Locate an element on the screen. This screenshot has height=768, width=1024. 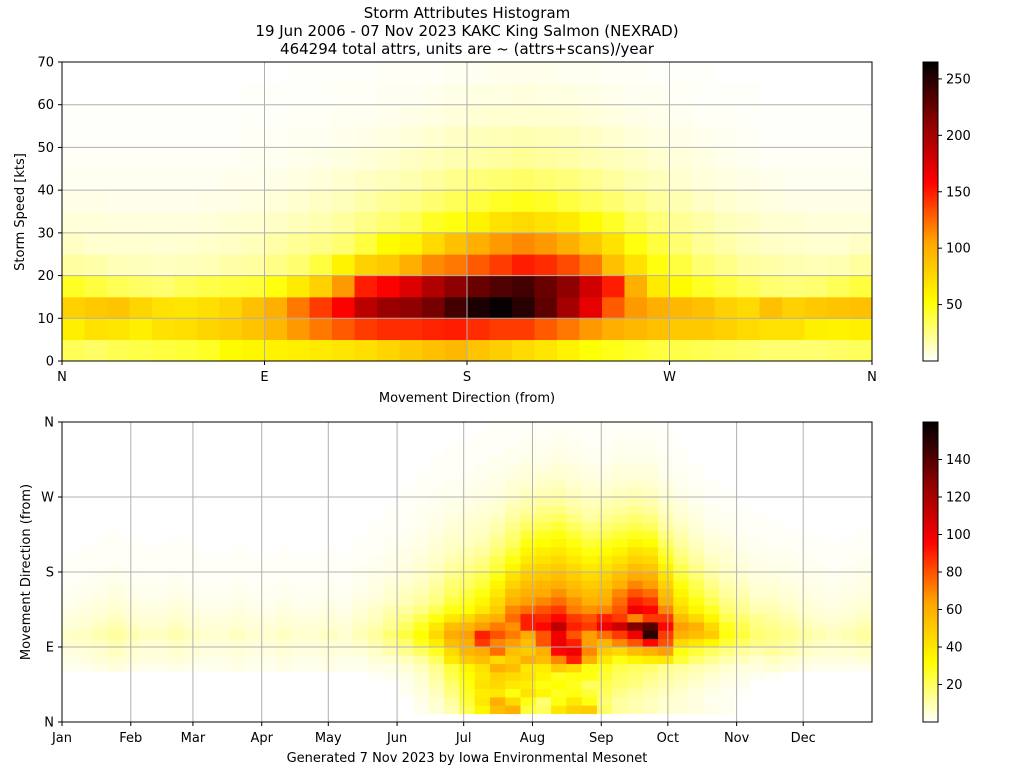
top-y-tick-label: 20 is located at coordinates (45, 276).